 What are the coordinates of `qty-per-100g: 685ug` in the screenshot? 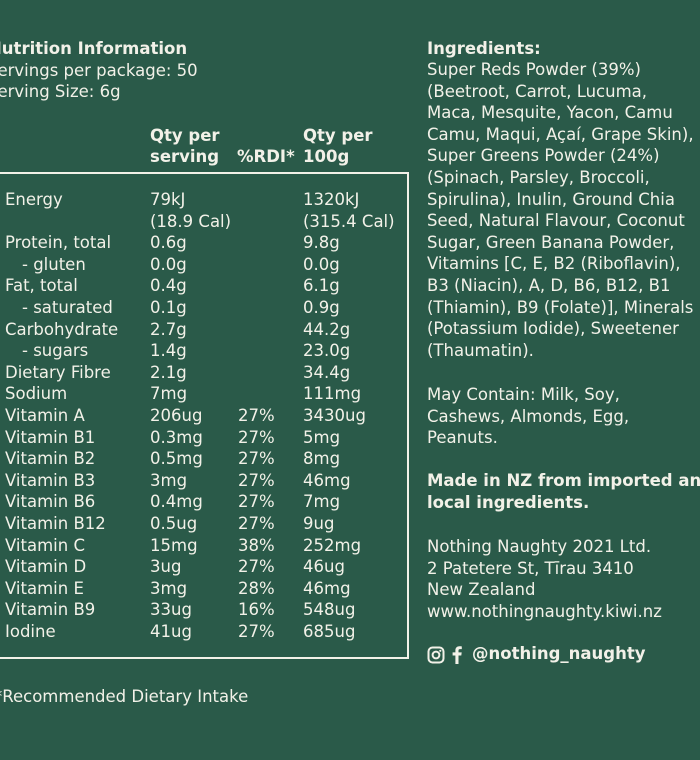 It's located at (329, 631).